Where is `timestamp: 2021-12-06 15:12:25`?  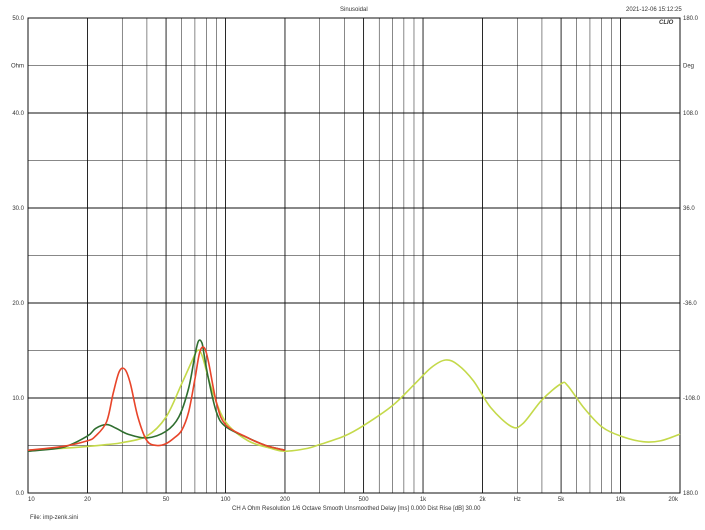 timestamp: 2021-12-06 15:12:25 is located at coordinates (654, 10).